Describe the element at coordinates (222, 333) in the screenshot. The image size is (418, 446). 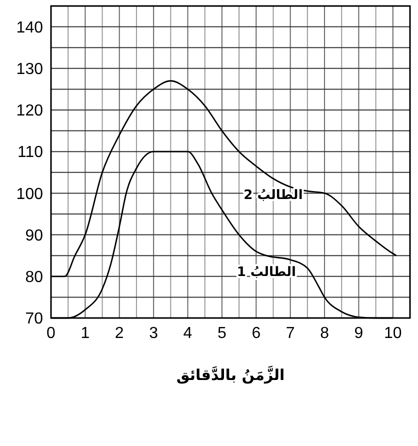
I see `x-tick-label: 5` at that location.